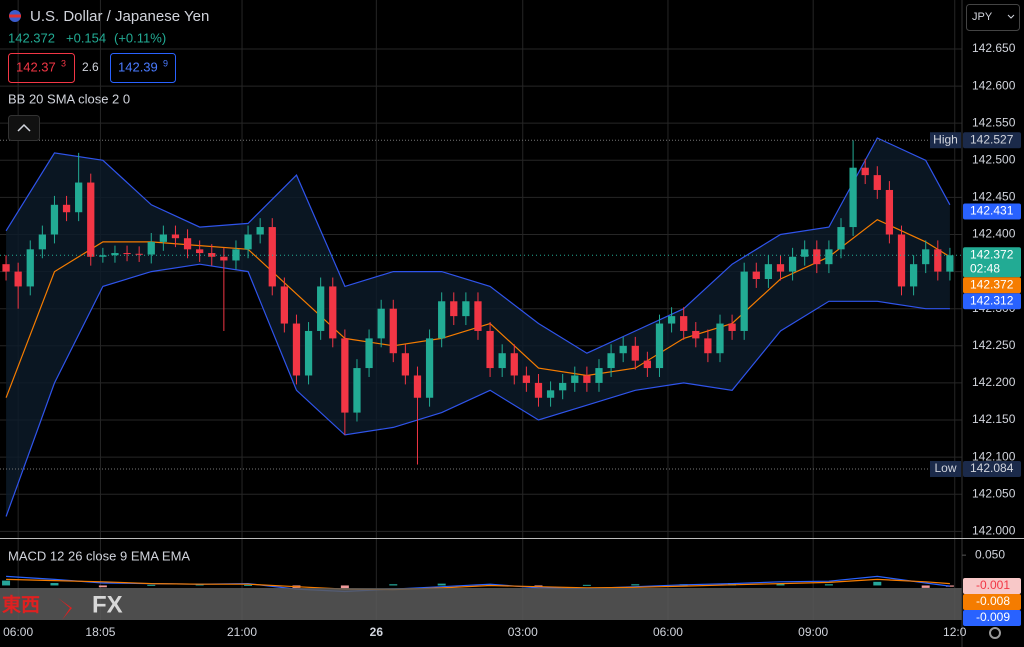 The width and height of the screenshot is (1024, 647). What do you see at coordinates (140, 37) in the screenshot?
I see `price-change-pct: (+0.11%)` at bounding box center [140, 37].